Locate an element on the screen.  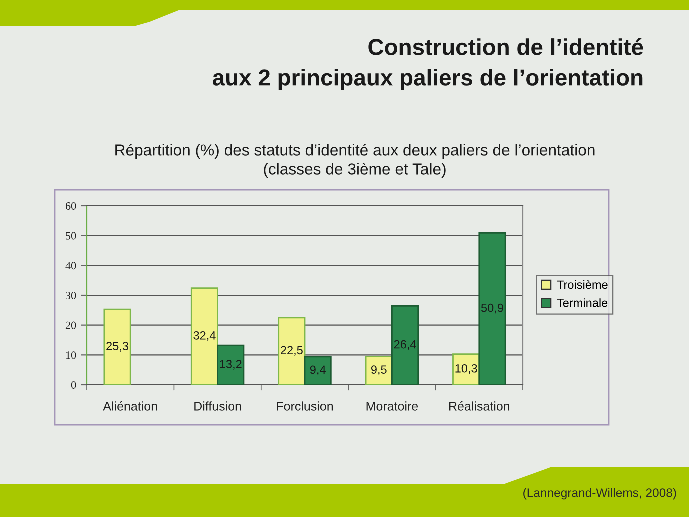
x-tick-label: Moratoire is located at coordinates (392, 406).